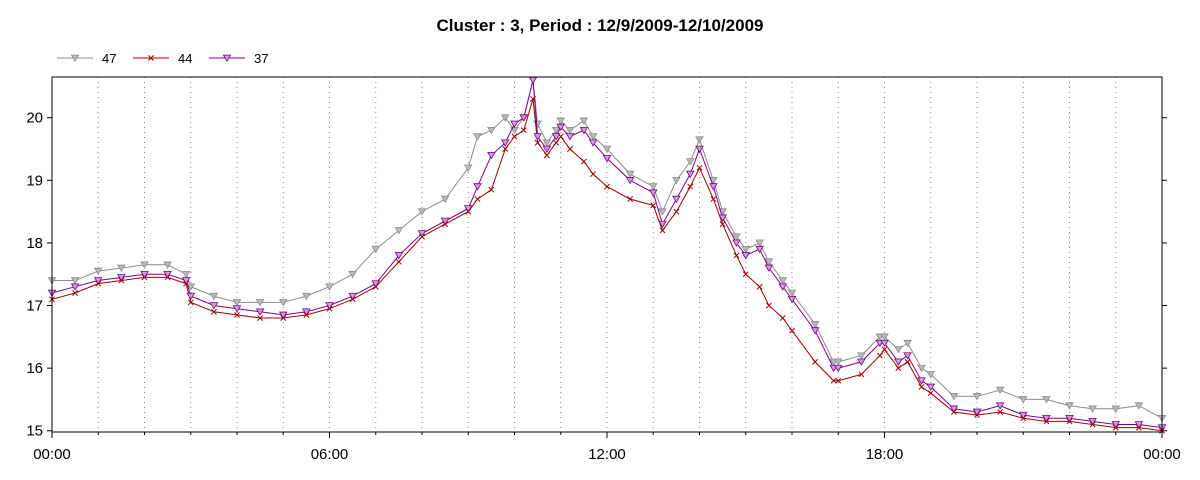 This screenshot has width=1200, height=480. I want to click on legend: 47 44 37, so click(162, 58).